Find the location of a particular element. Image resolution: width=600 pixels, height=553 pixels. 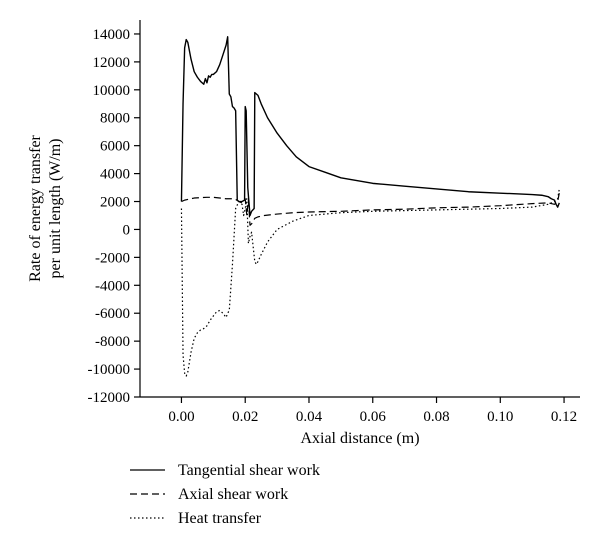

y-tick-label: -4000 is located at coordinates (112, 286).